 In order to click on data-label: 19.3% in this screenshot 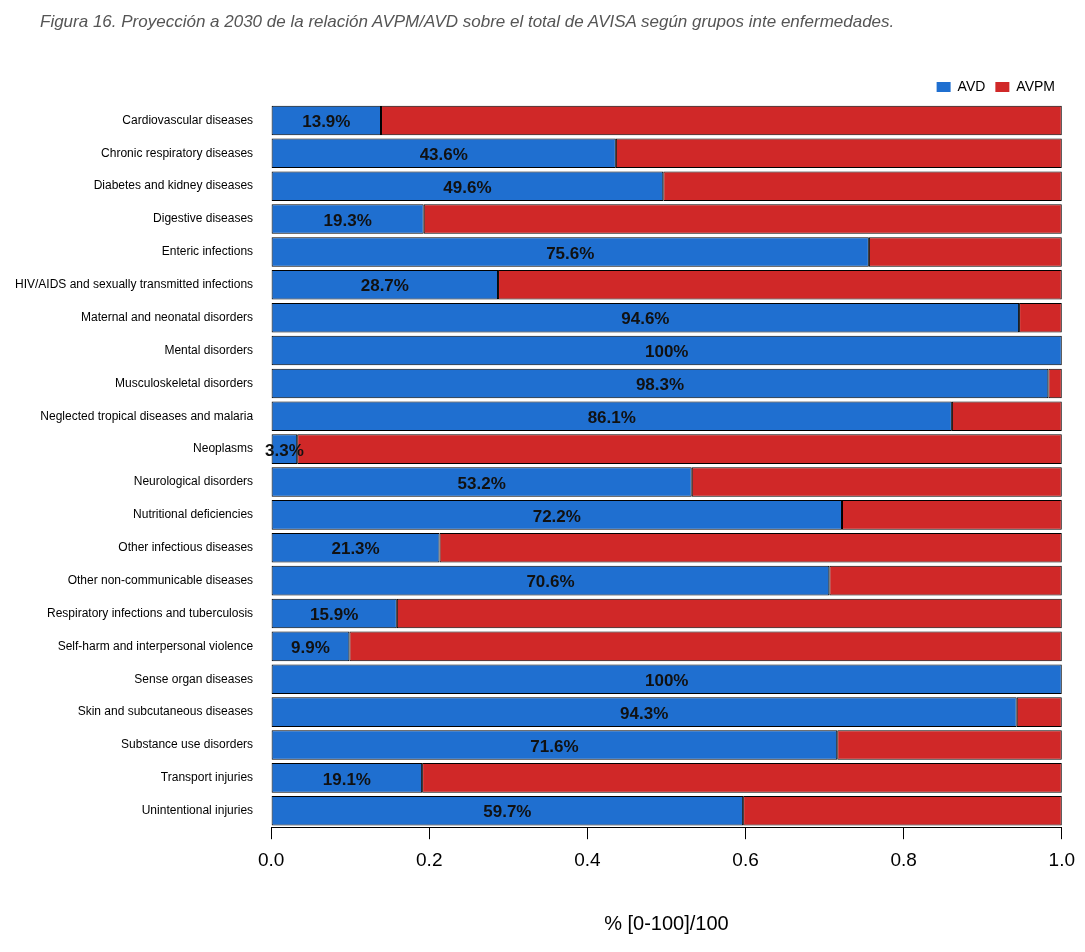, I will do `click(347, 220)`.